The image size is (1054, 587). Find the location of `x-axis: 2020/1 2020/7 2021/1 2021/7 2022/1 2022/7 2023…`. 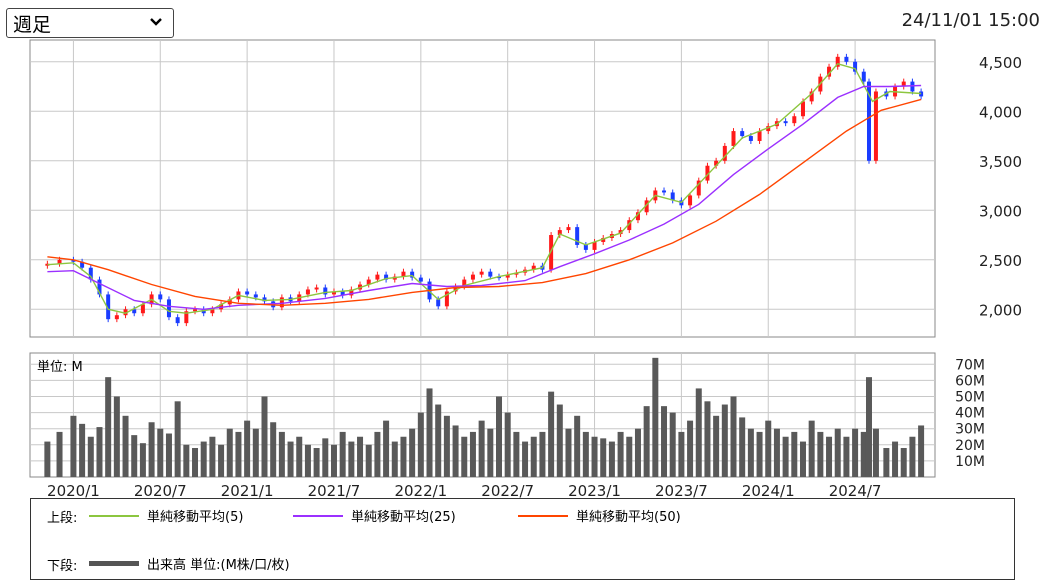

x-axis: 2020/1 2020/7 2021/1 2021/7 2022/1 2022/7 2023… is located at coordinates (464, 491).